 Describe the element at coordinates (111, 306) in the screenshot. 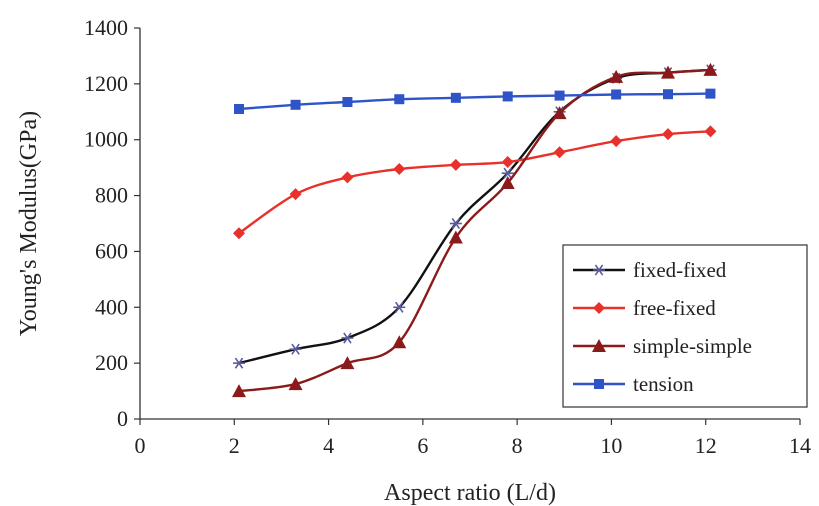

I see `y-tick-label: 400` at that location.